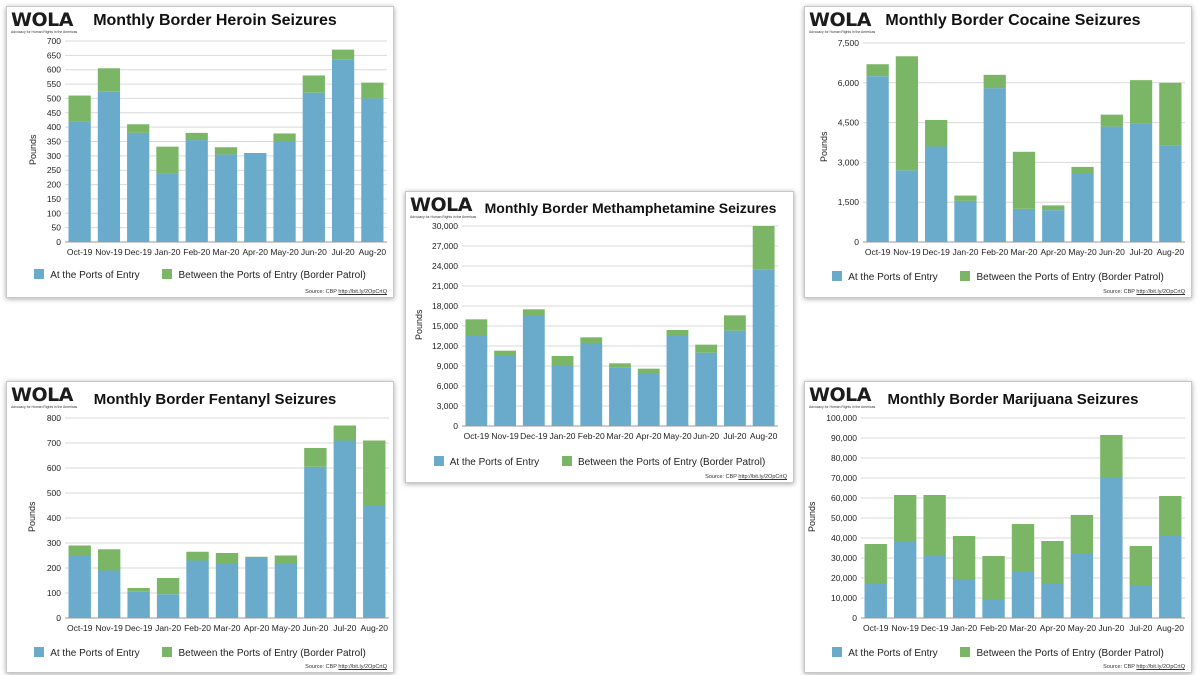 This screenshot has width=1200, height=675. I want to click on x-tick-label: Dec-19, so click(935, 628).